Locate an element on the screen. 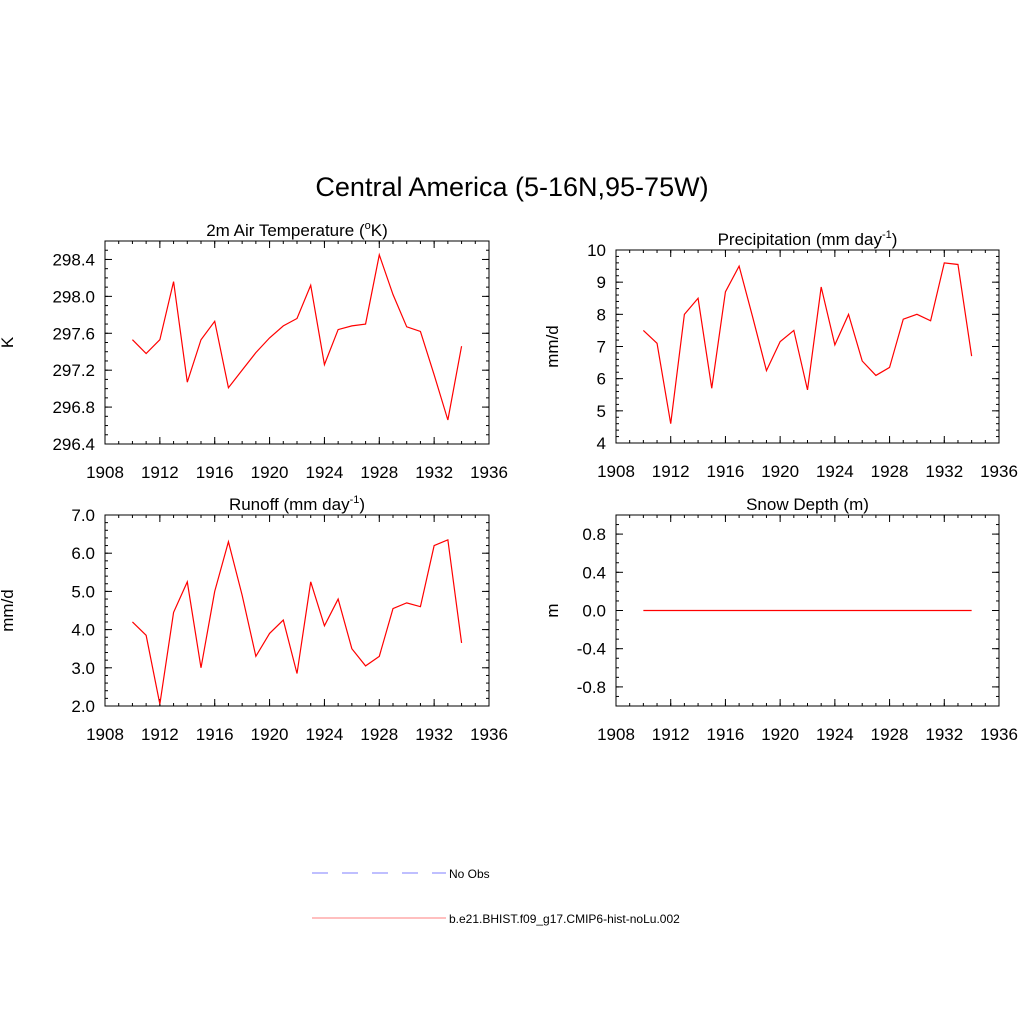  panel-title-superscript: o is located at coordinates (368, 226).